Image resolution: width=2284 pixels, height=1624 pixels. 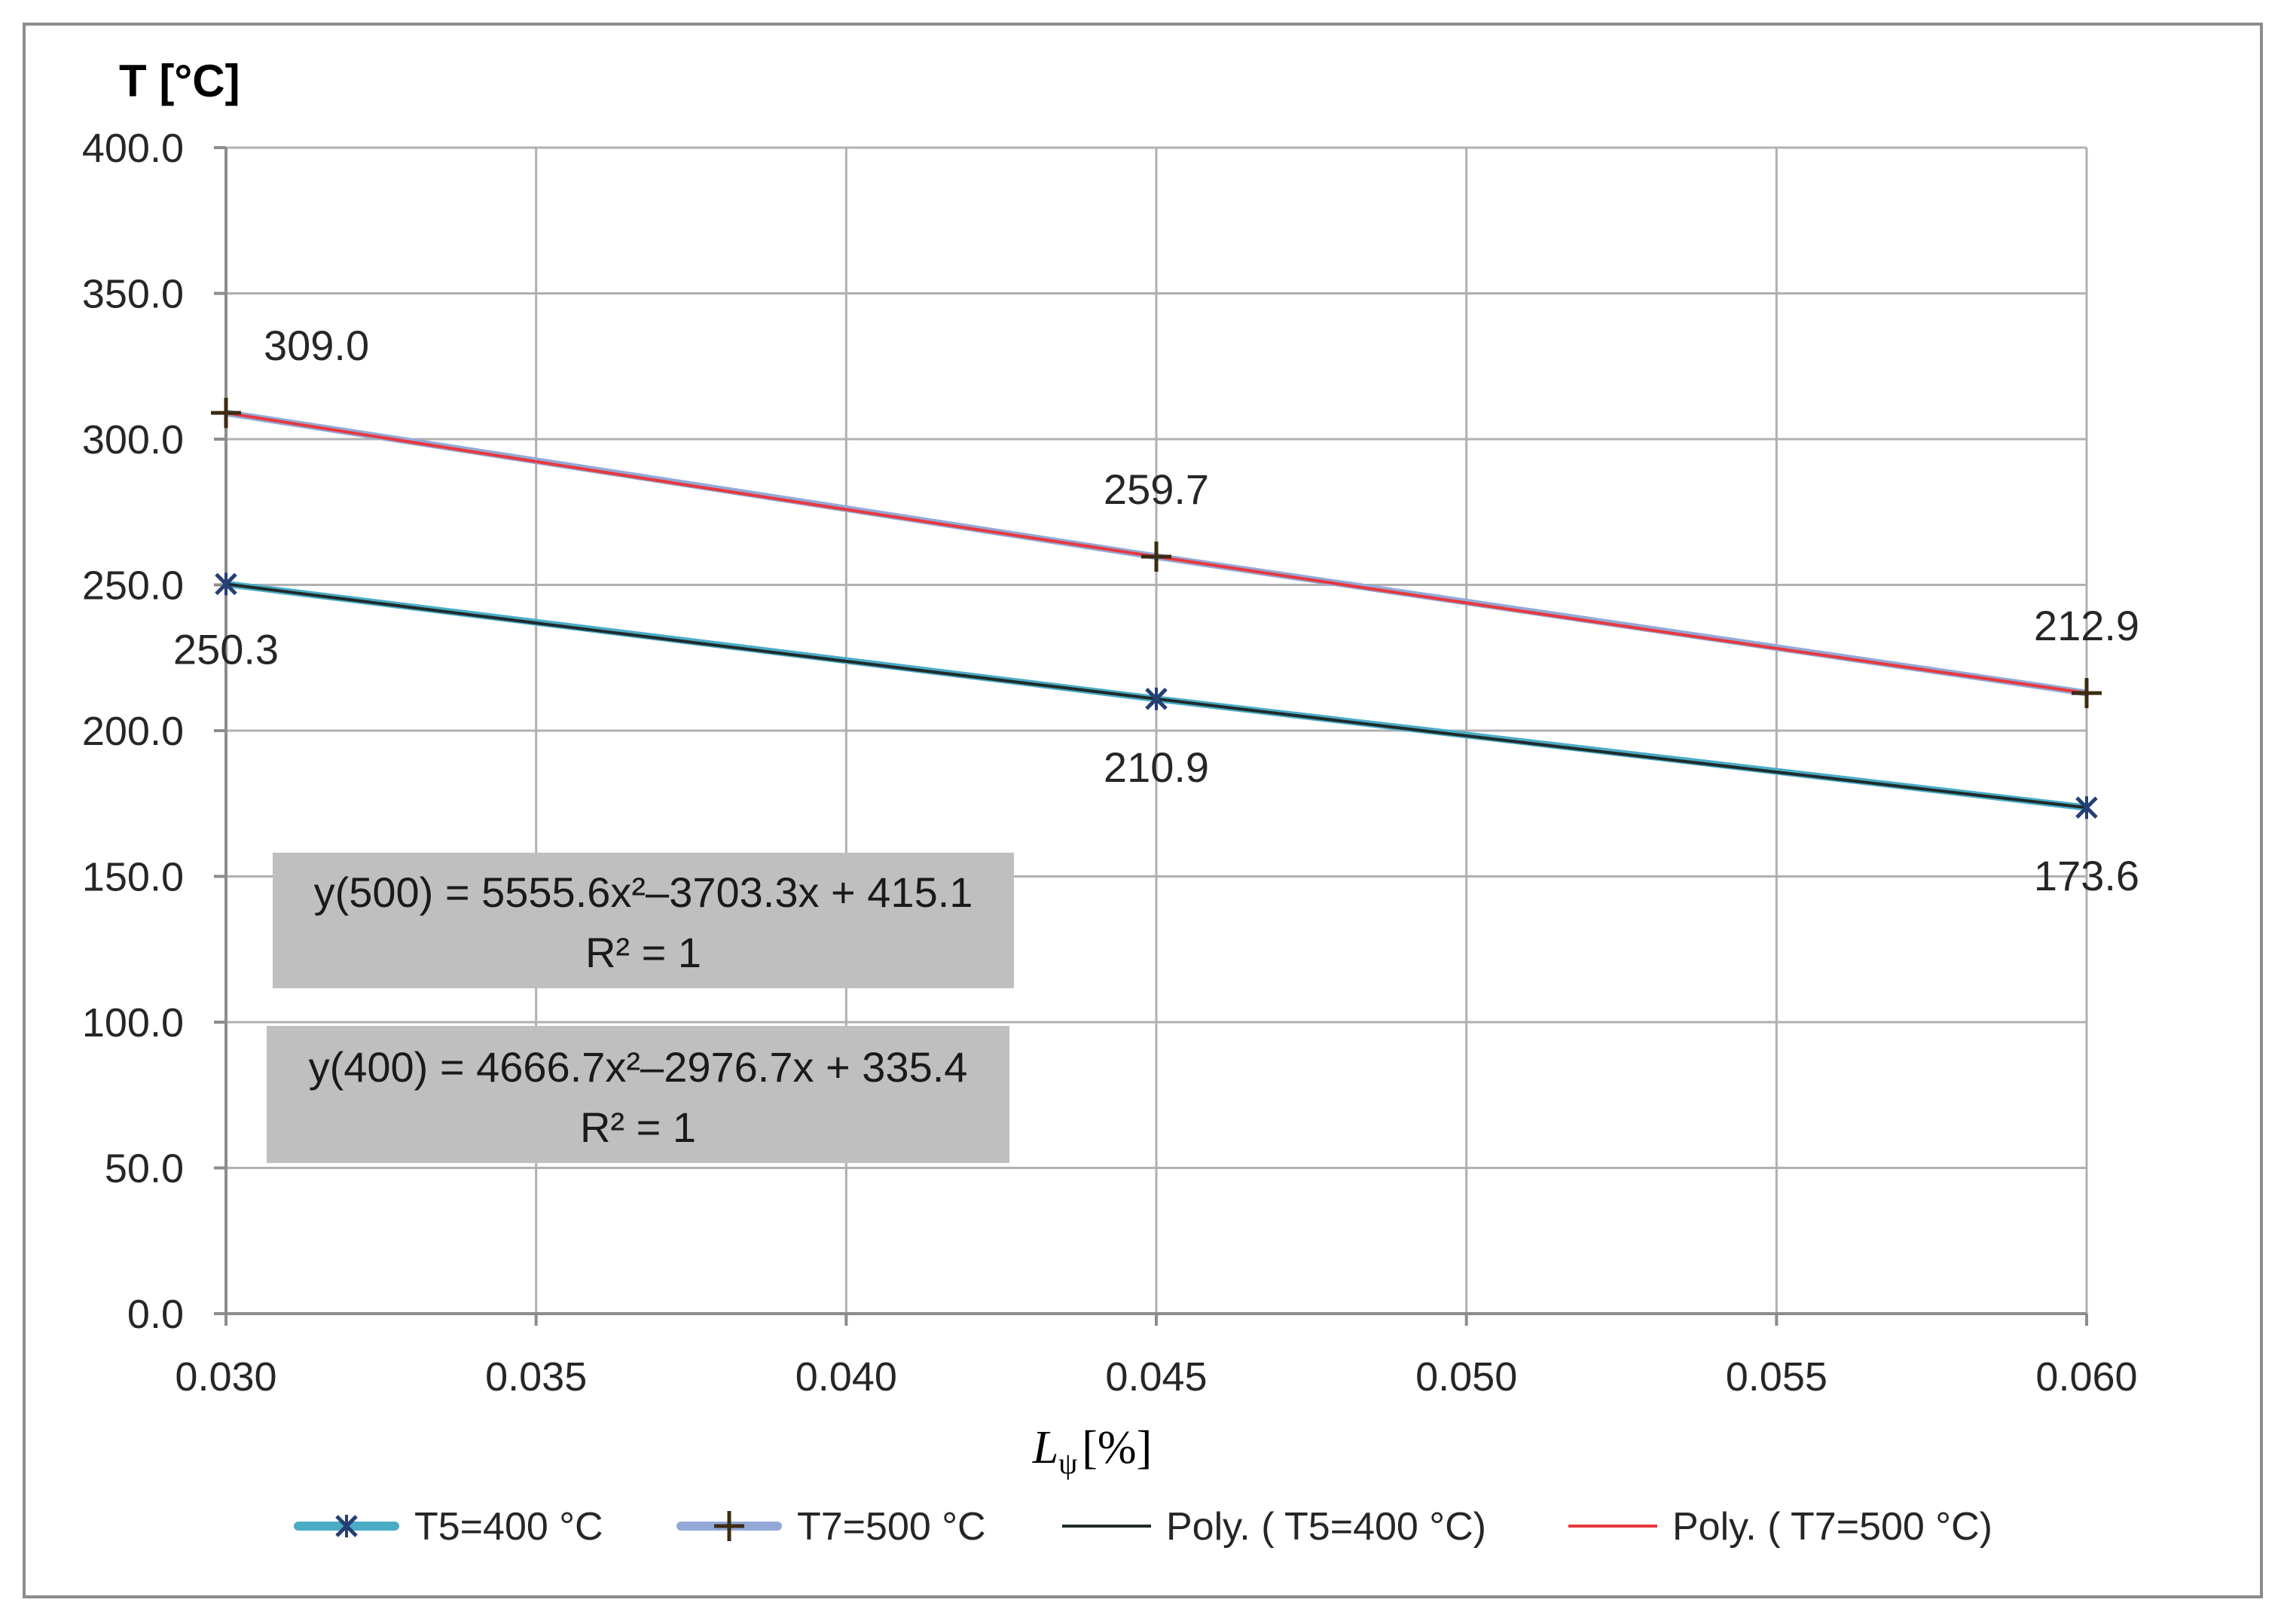 What do you see at coordinates (638, 1127) in the screenshot?
I see `r2-t5: R² = 1` at bounding box center [638, 1127].